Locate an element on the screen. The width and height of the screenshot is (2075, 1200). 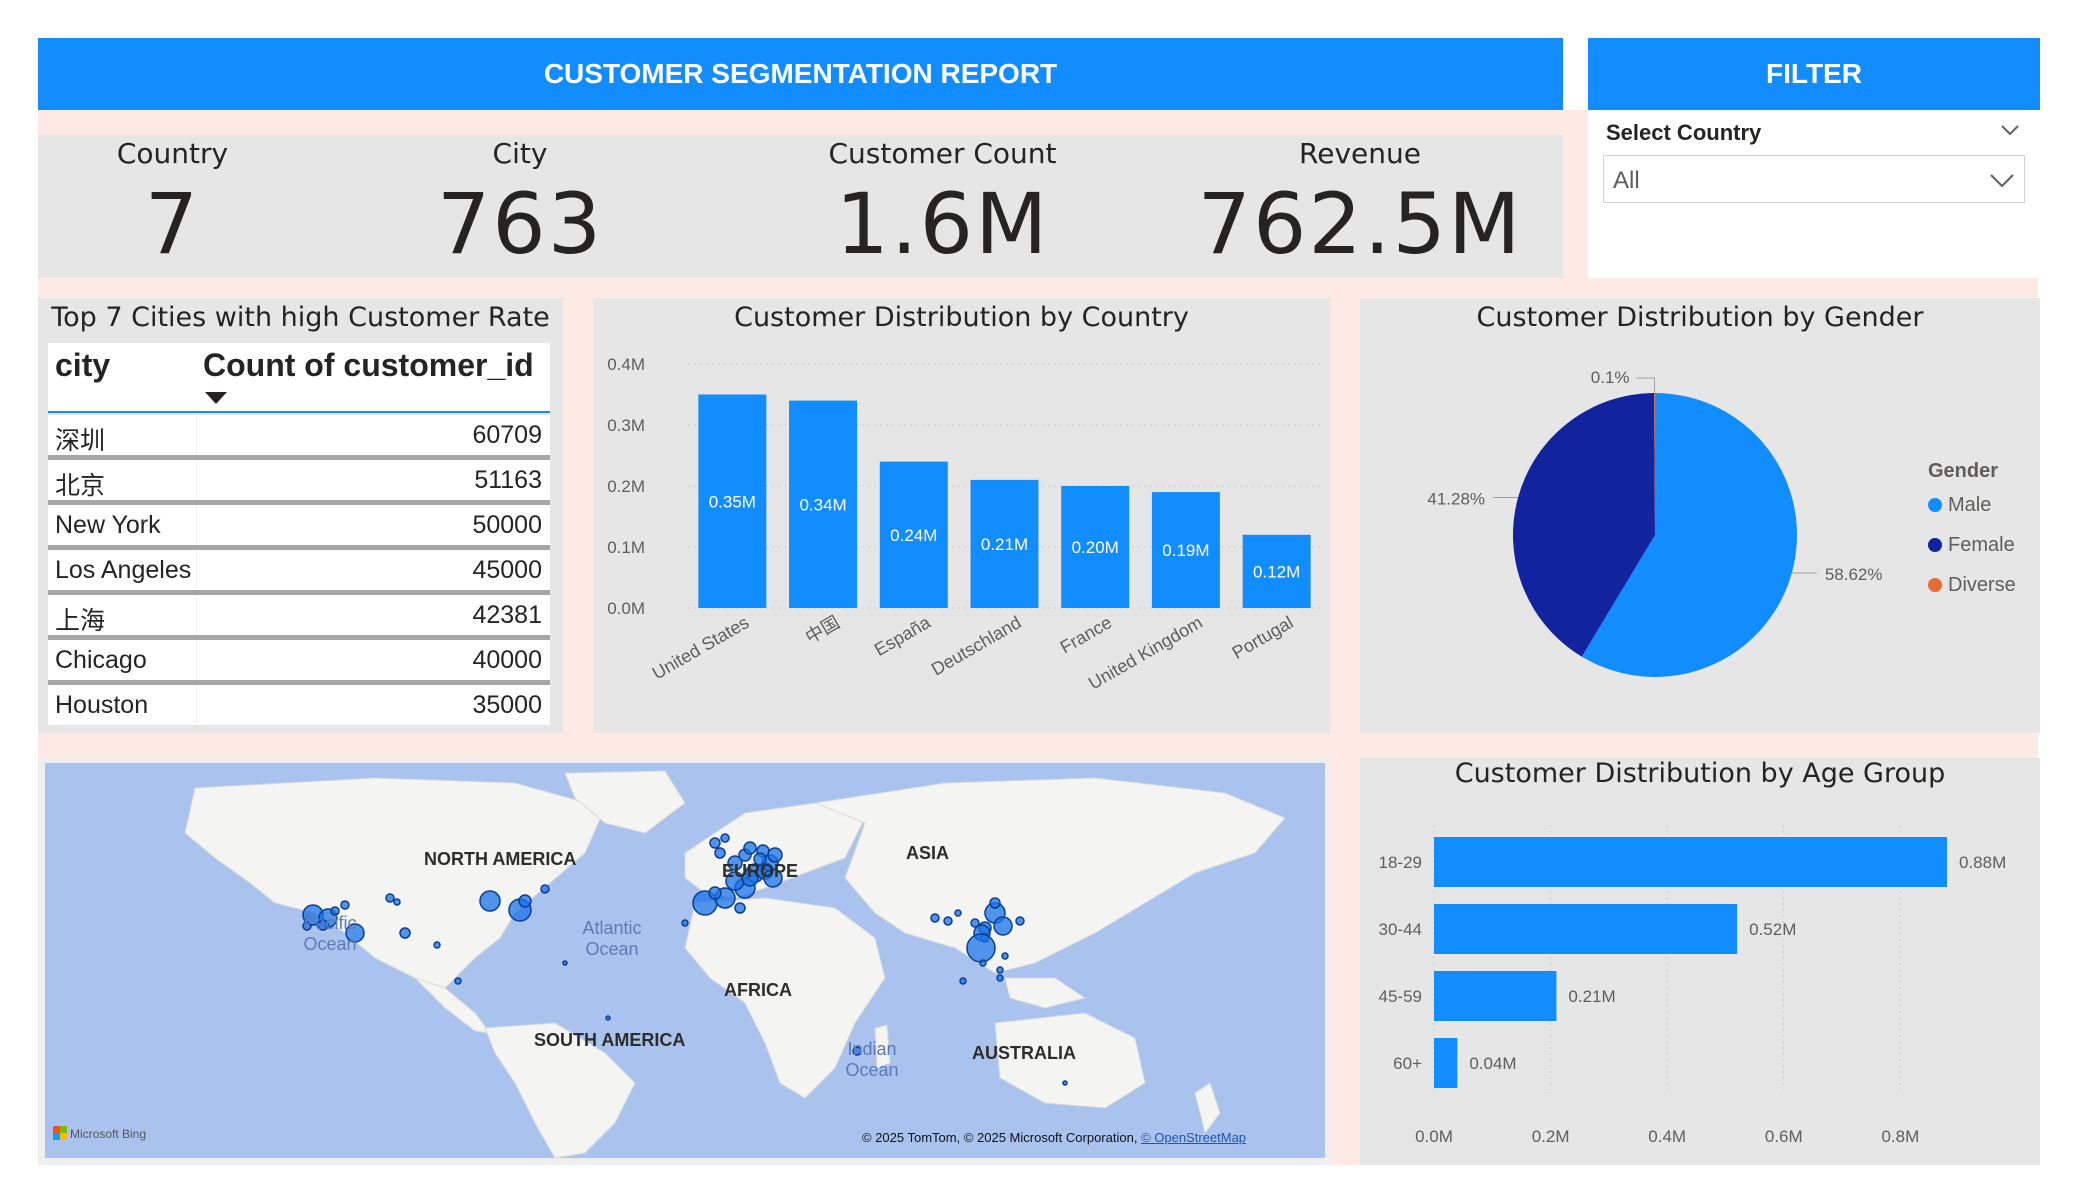
y-tick-label: 0.3M is located at coordinates (626, 425).